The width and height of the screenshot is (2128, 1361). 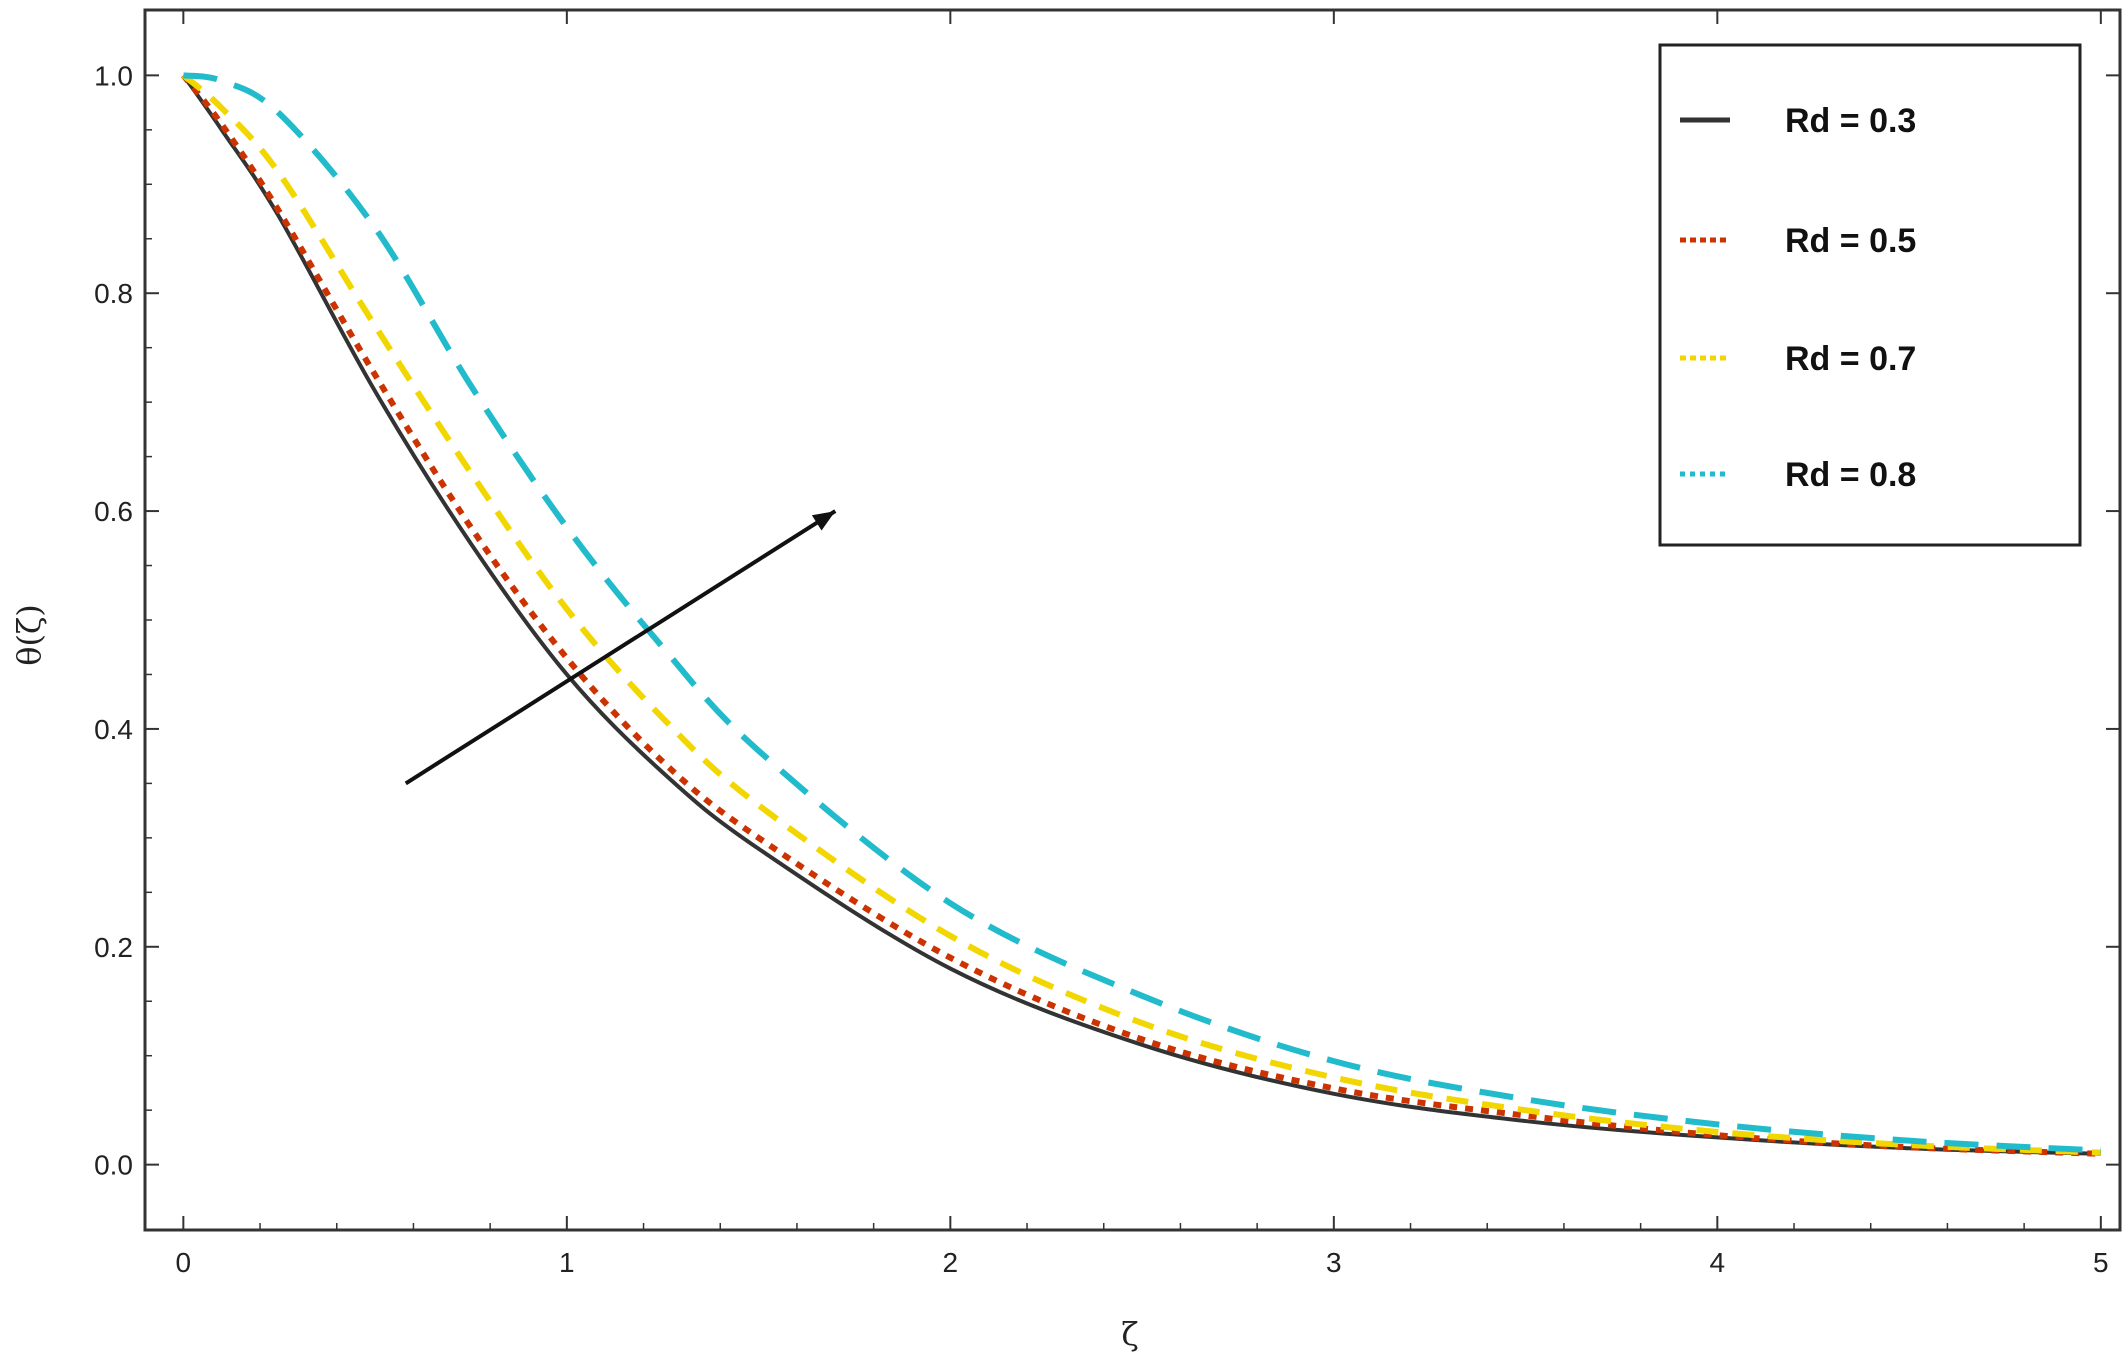 What do you see at coordinates (1718, 1262) in the screenshot?
I see `x-tick-label: 4` at bounding box center [1718, 1262].